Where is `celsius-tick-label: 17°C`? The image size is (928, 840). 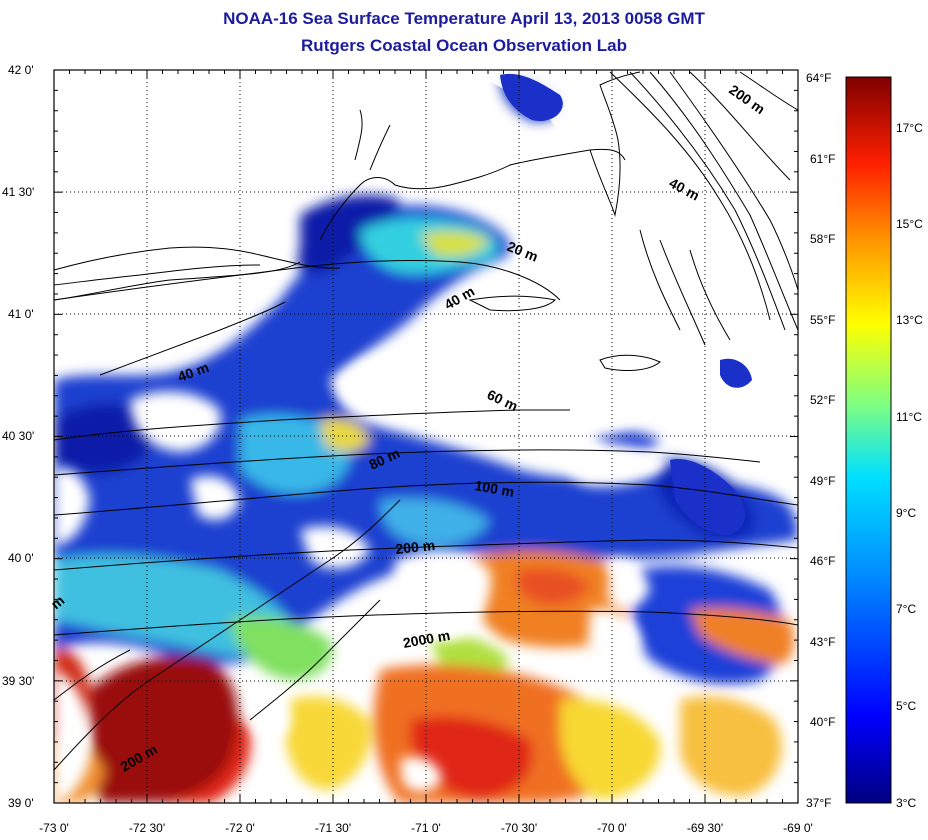 celsius-tick-label: 17°C is located at coordinates (909, 128).